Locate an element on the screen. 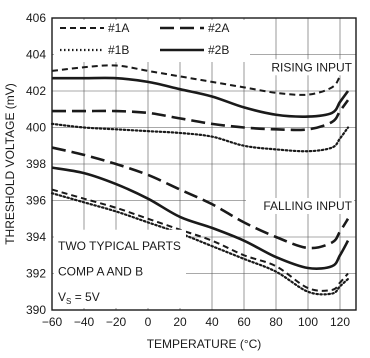  x-tick-label: 20 is located at coordinates (180, 322).